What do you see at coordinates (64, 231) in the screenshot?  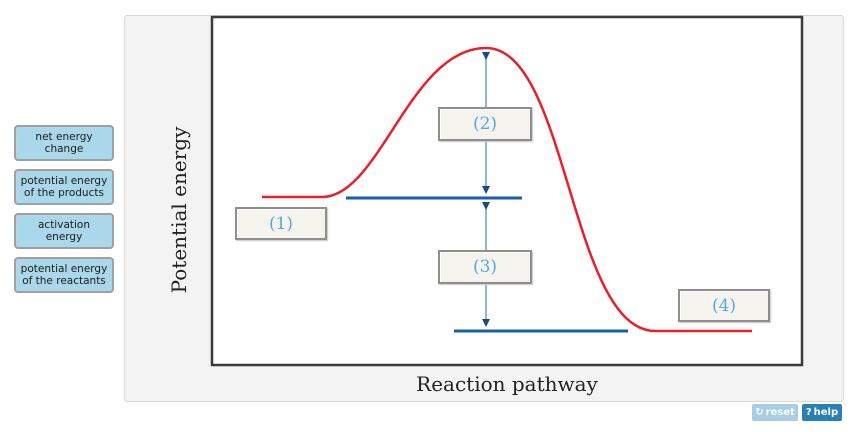 I see `label-chip-activation-energy: activation energy` at bounding box center [64, 231].